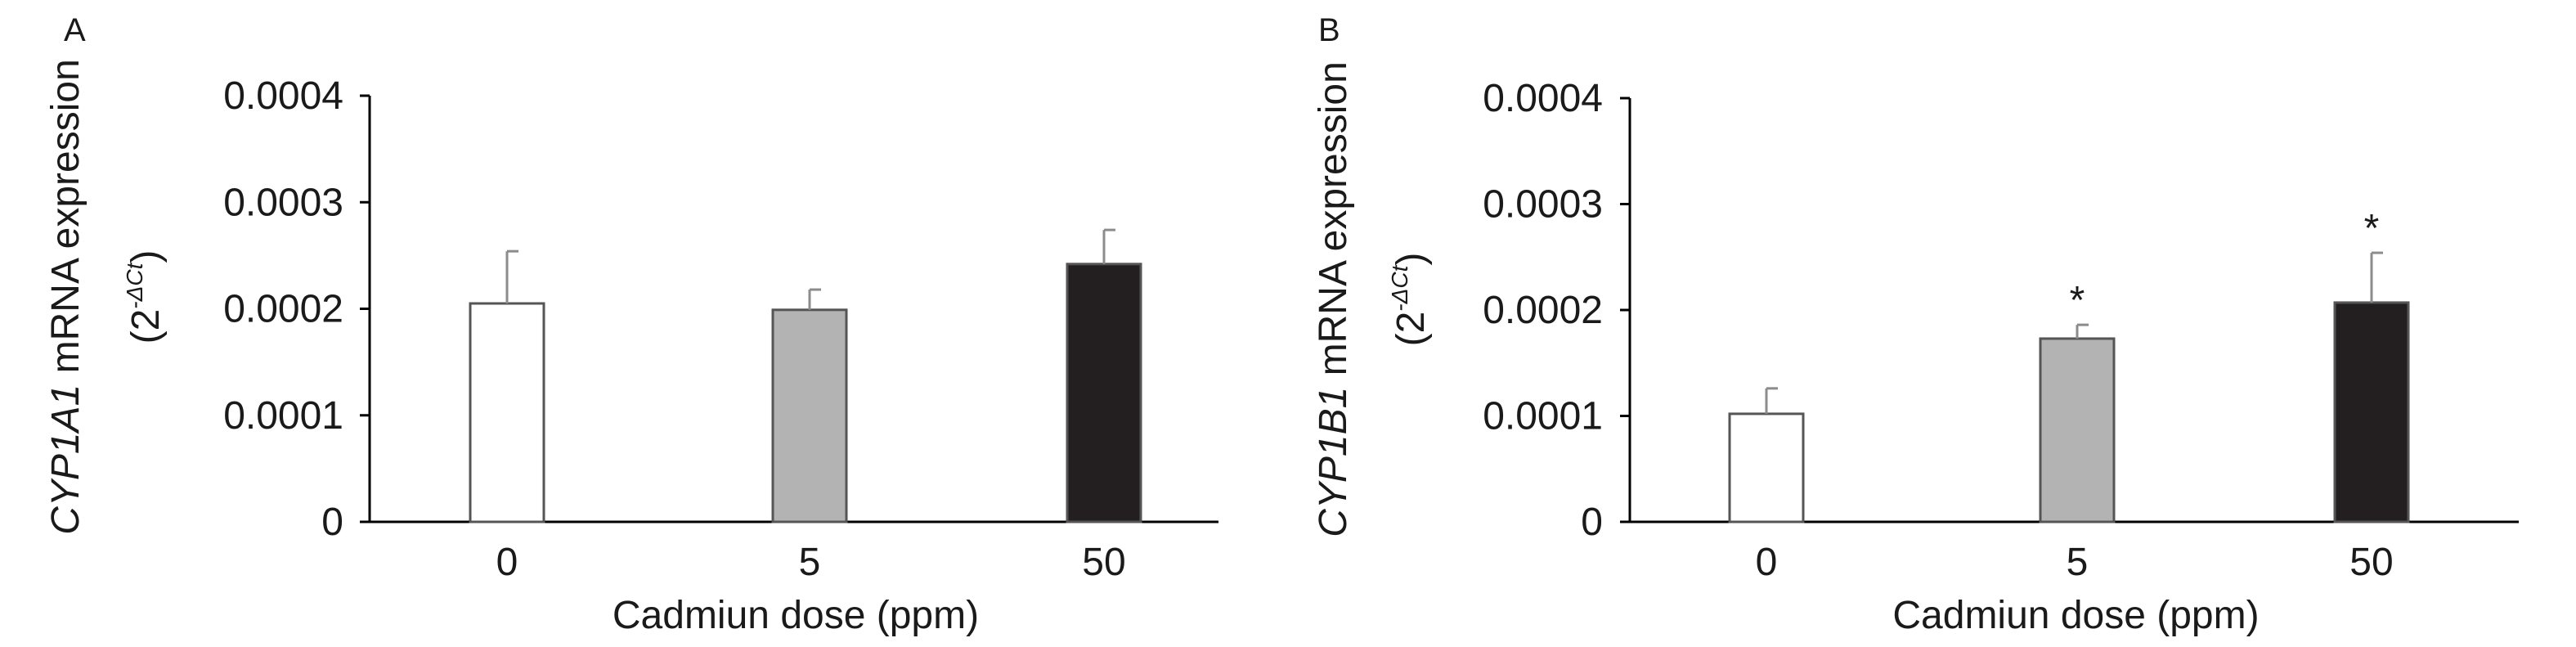  I want to click on y-axis-title: CYP1A1 mRNA expression, so click(66, 297).